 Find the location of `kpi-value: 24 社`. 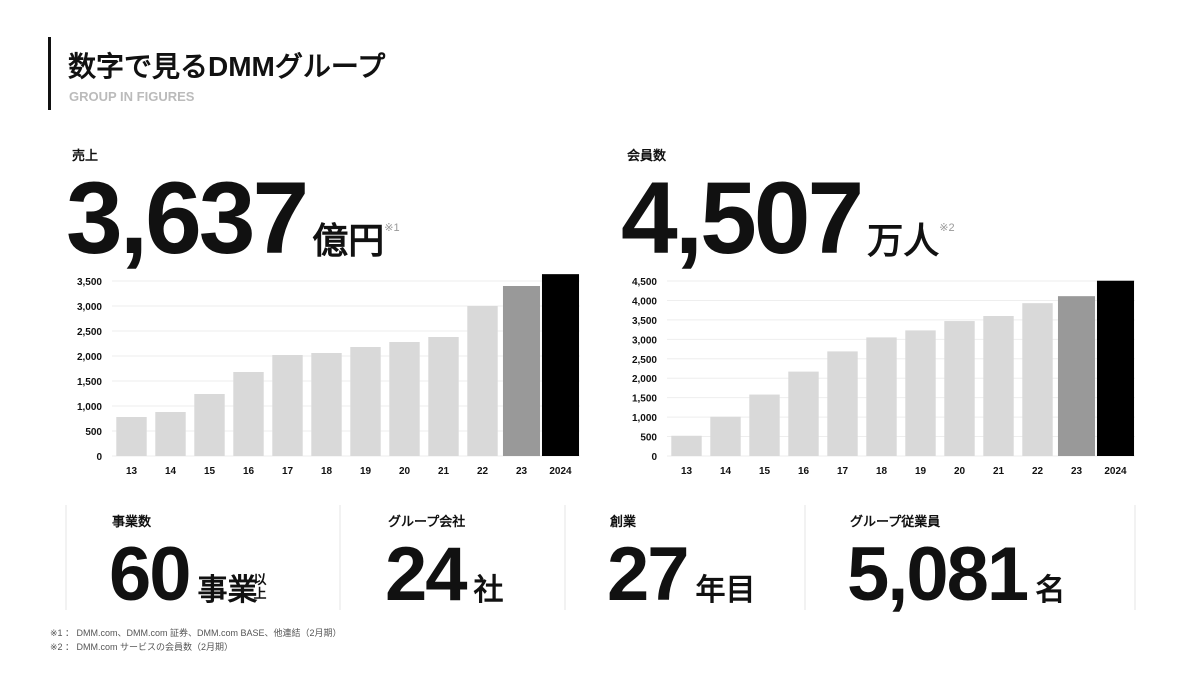

kpi-value: 24 社 is located at coordinates (444, 574).